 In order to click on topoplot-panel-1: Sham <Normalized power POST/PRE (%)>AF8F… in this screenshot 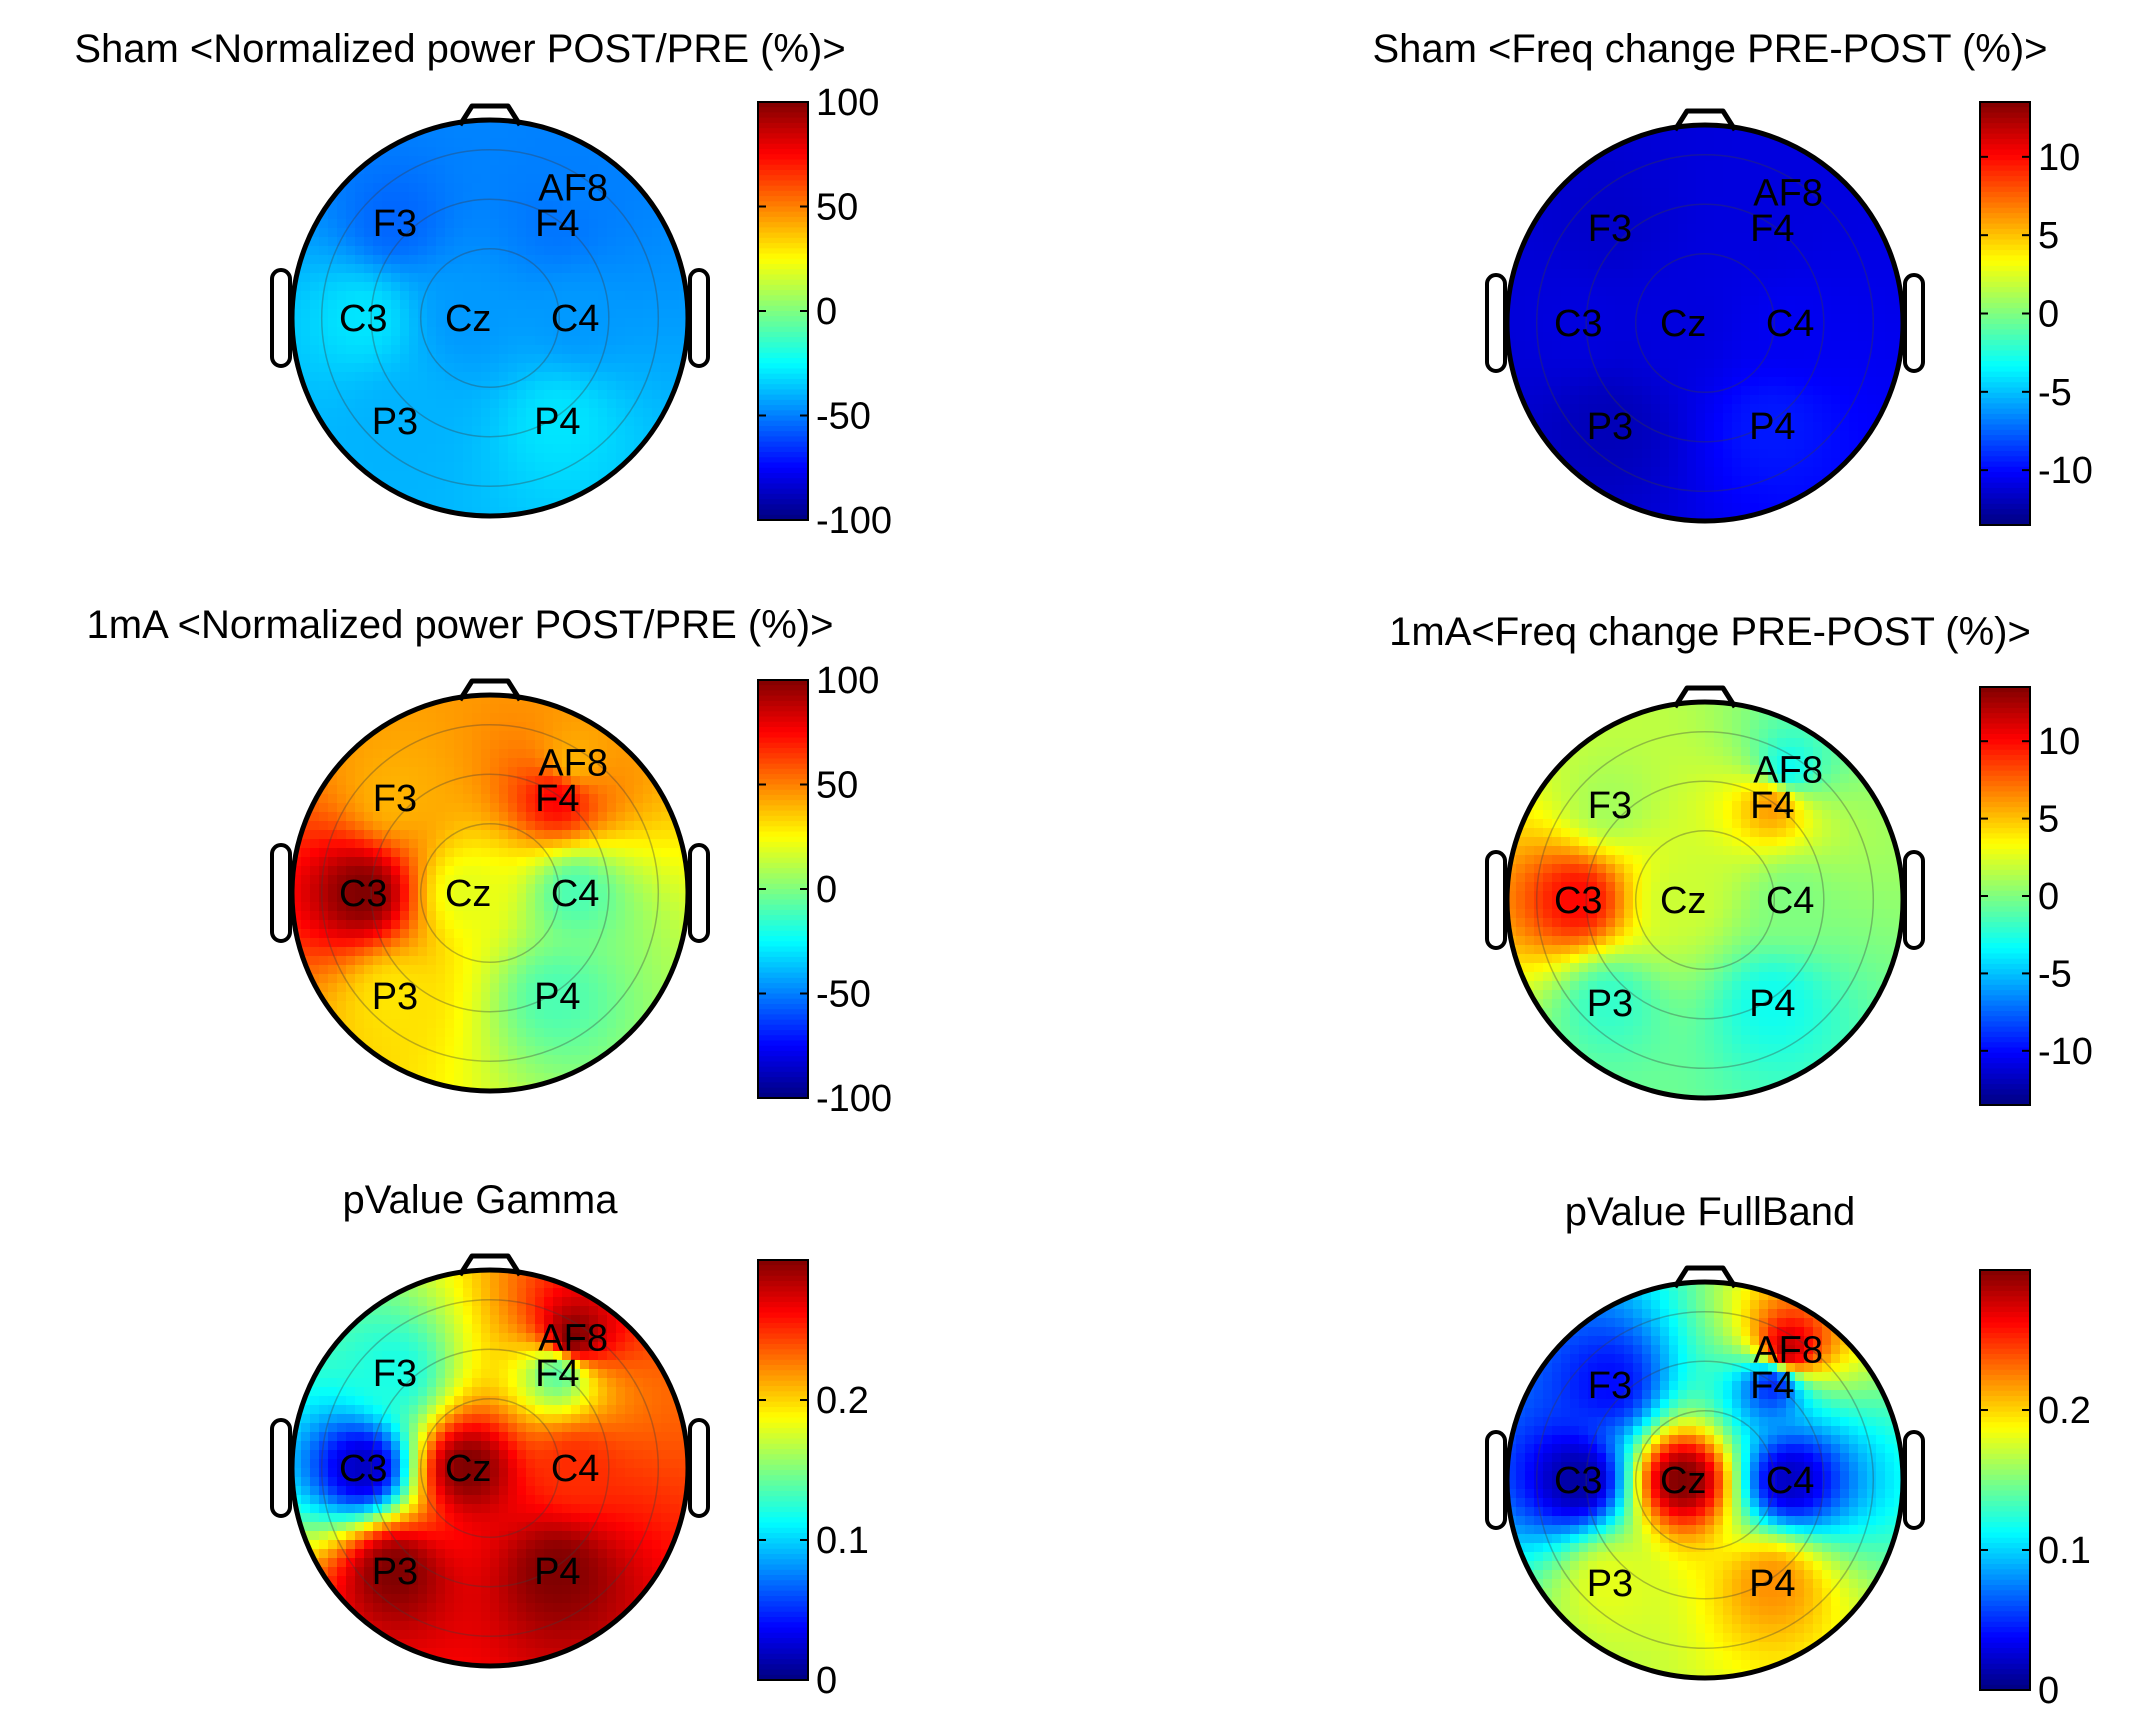, I will do `click(483, 284)`.